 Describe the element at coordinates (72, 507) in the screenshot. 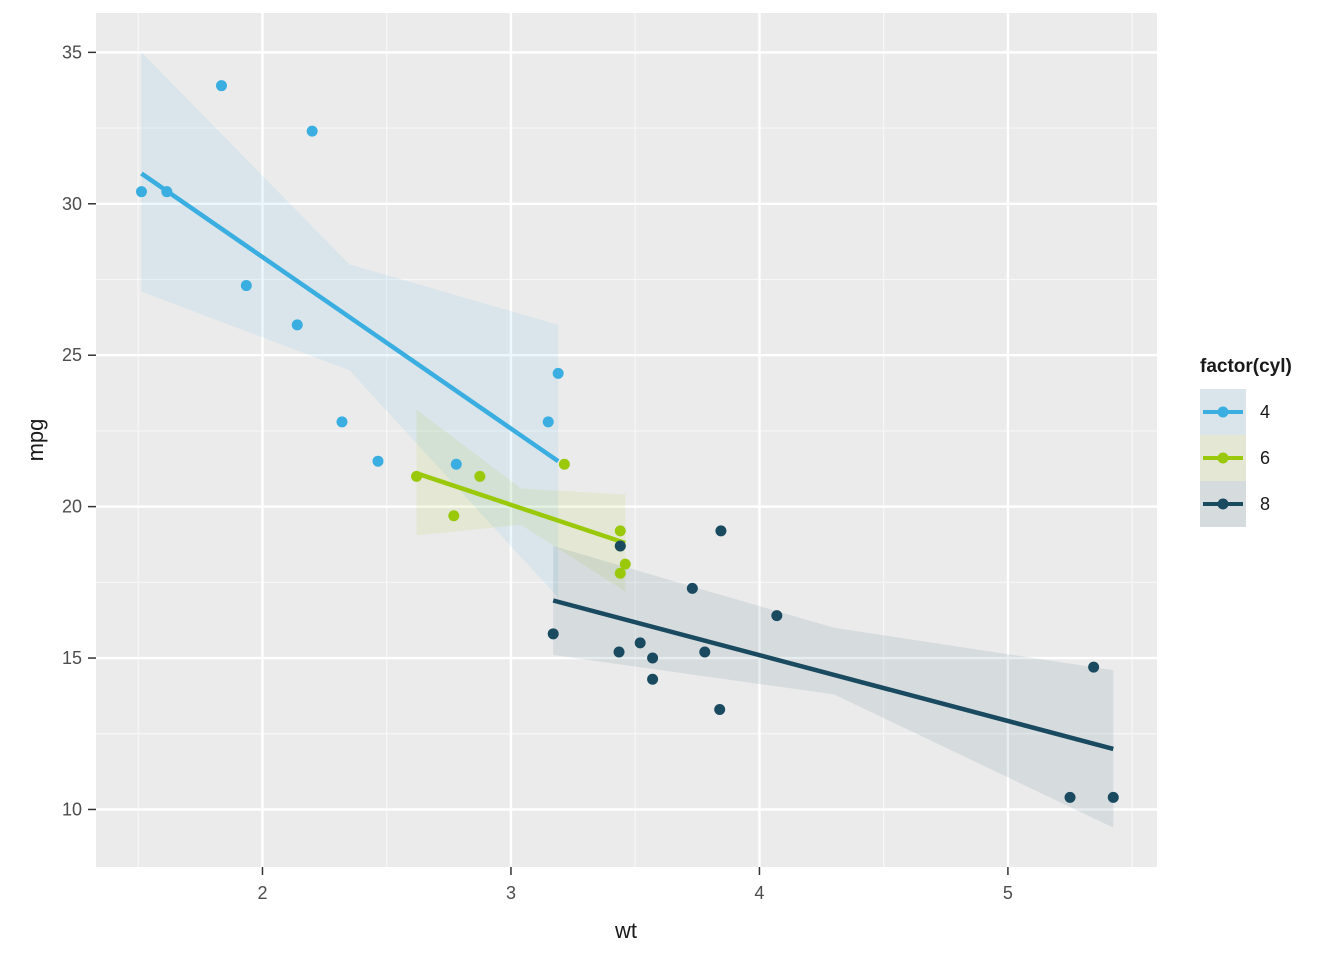

I see `y-tick-label: 20` at that location.